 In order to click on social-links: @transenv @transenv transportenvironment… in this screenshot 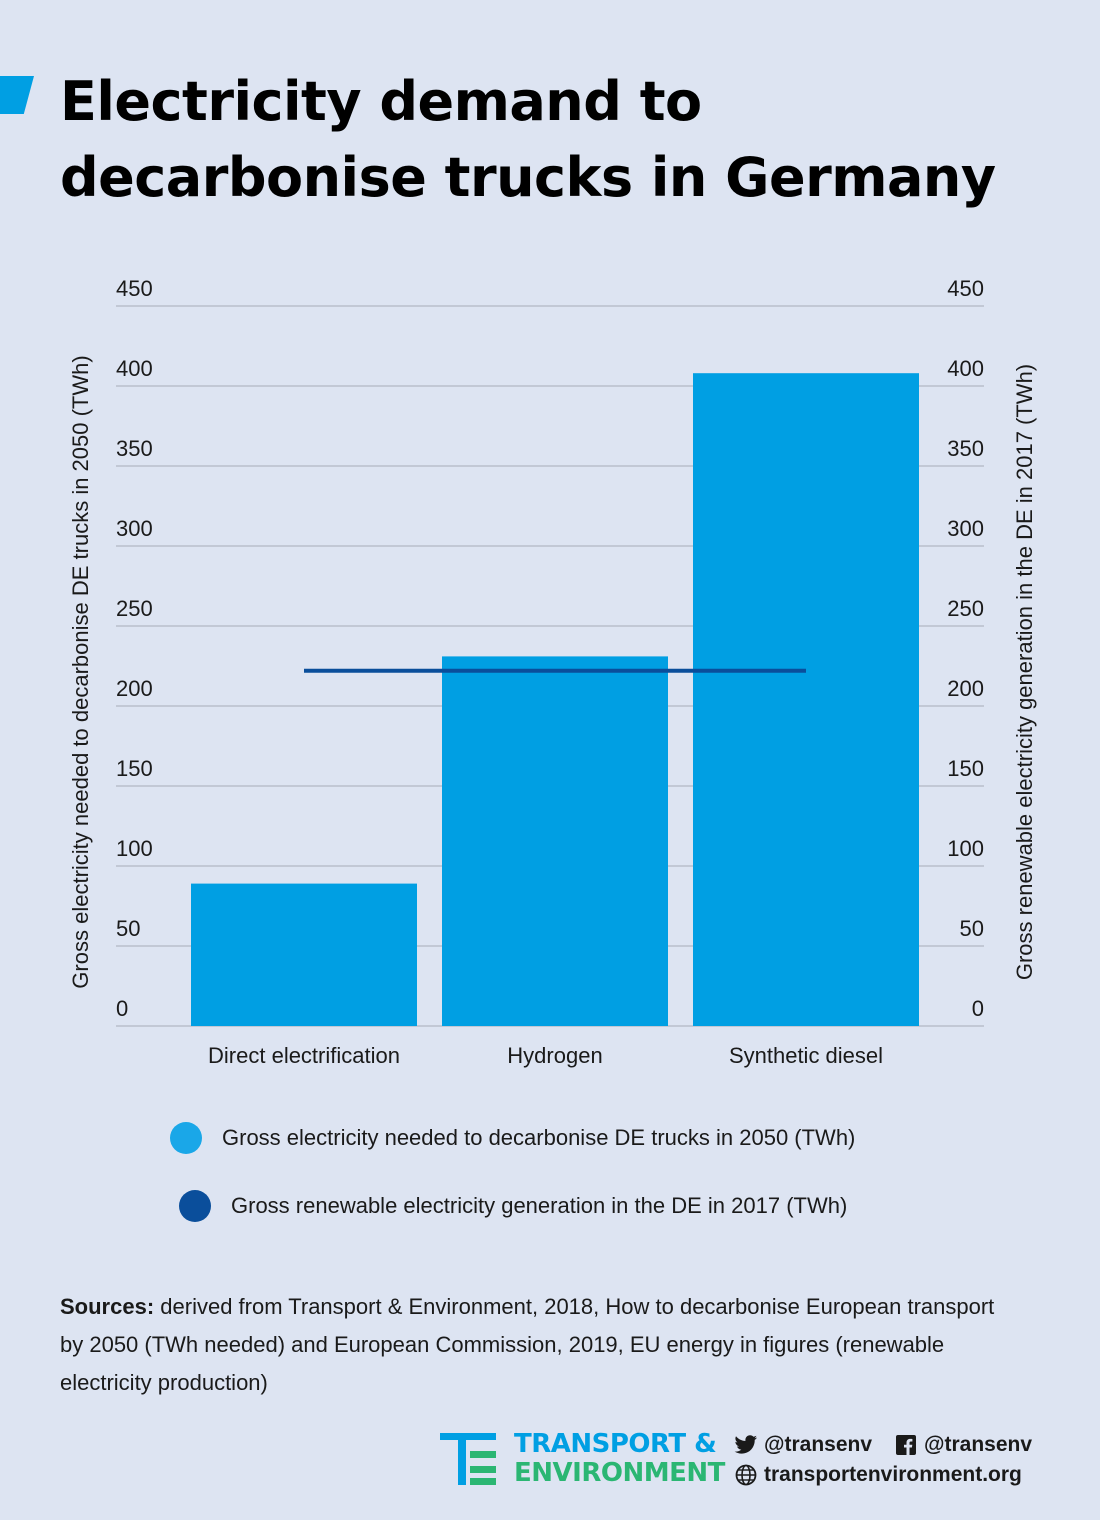, I will do `click(883, 1460)`.